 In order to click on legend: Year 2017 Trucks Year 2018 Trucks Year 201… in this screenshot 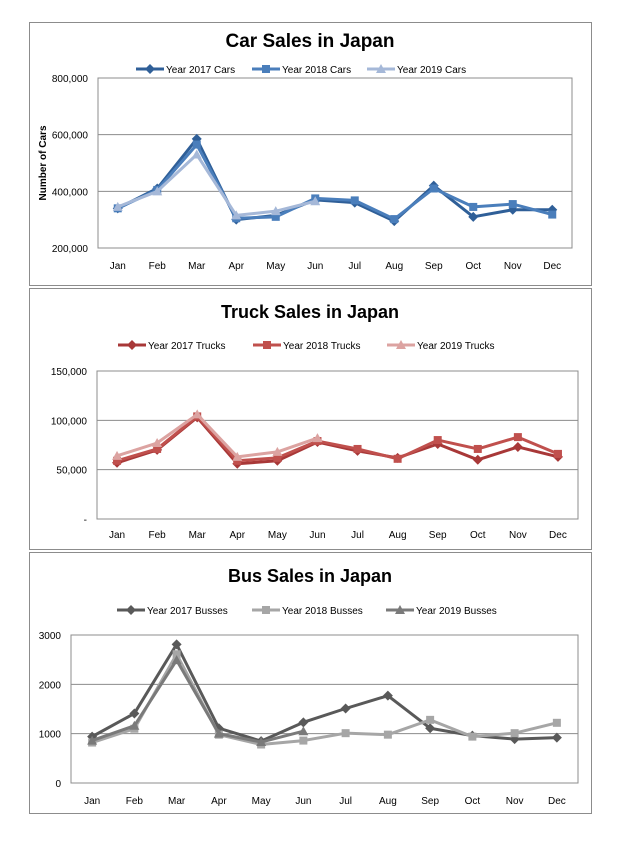, I will do `click(306, 346)`.